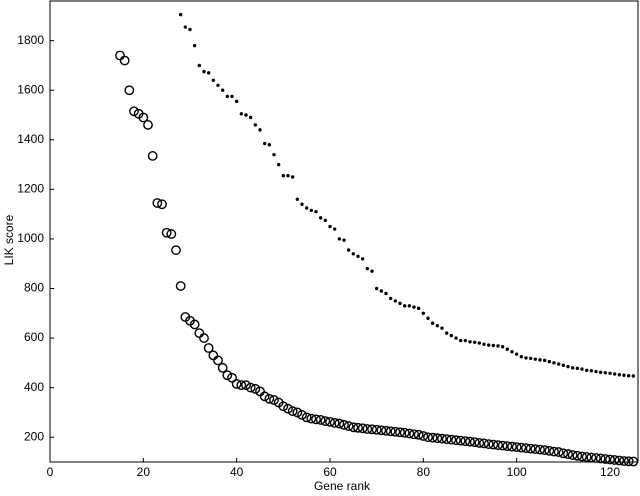 The image size is (640, 496). What do you see at coordinates (517, 472) in the screenshot?
I see `x-tick-label: 100` at bounding box center [517, 472].